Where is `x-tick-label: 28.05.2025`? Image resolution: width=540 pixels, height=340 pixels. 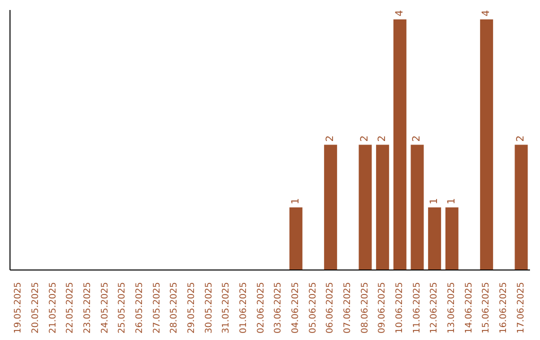
x-tick-label: 28.05.2025 is located at coordinates (175, 308).